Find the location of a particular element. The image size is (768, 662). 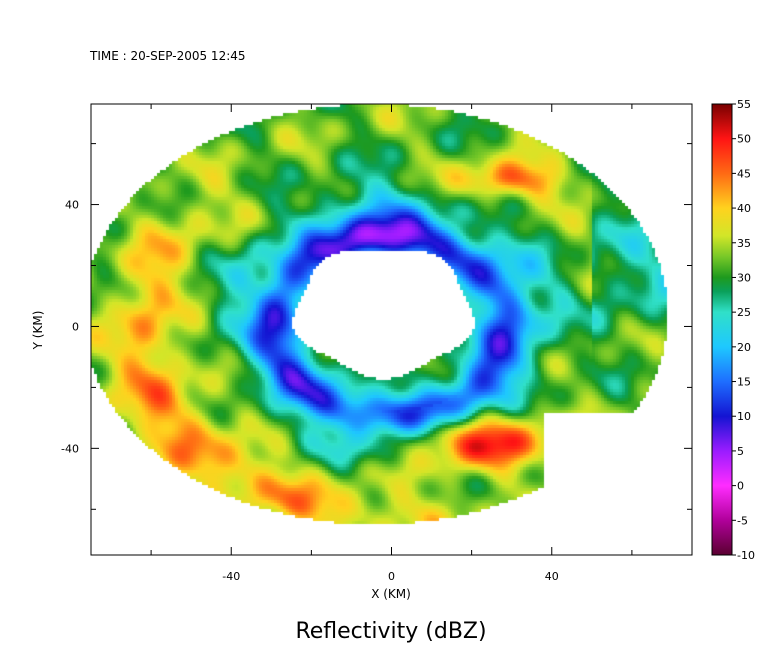

colorbar-tick-label: 10 is located at coordinates (744, 416).